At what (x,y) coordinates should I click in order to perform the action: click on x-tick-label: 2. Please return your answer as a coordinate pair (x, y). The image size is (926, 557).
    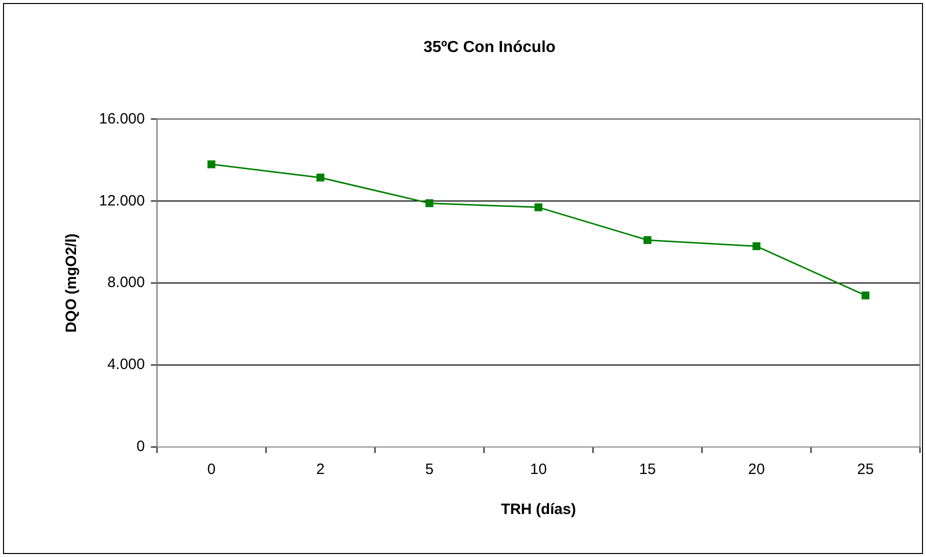
    Looking at the image, I should click on (320, 469).